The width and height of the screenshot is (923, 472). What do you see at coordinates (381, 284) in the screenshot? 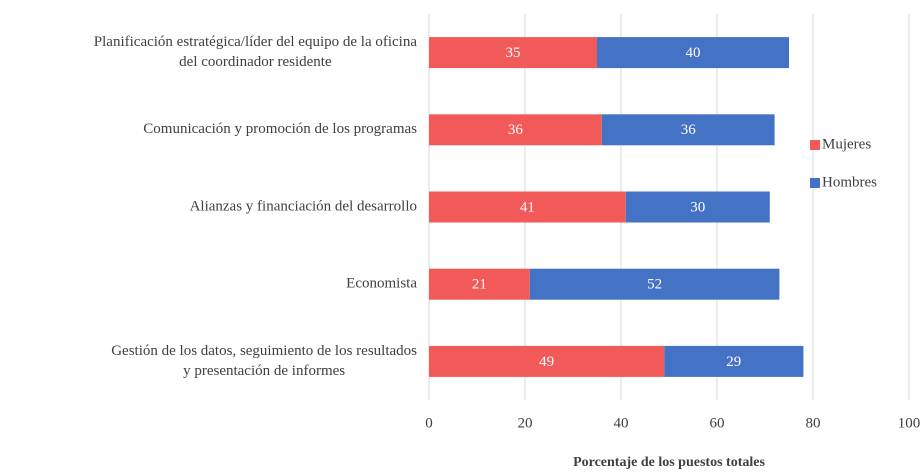
I see `y-tick-label: Economista` at bounding box center [381, 284].